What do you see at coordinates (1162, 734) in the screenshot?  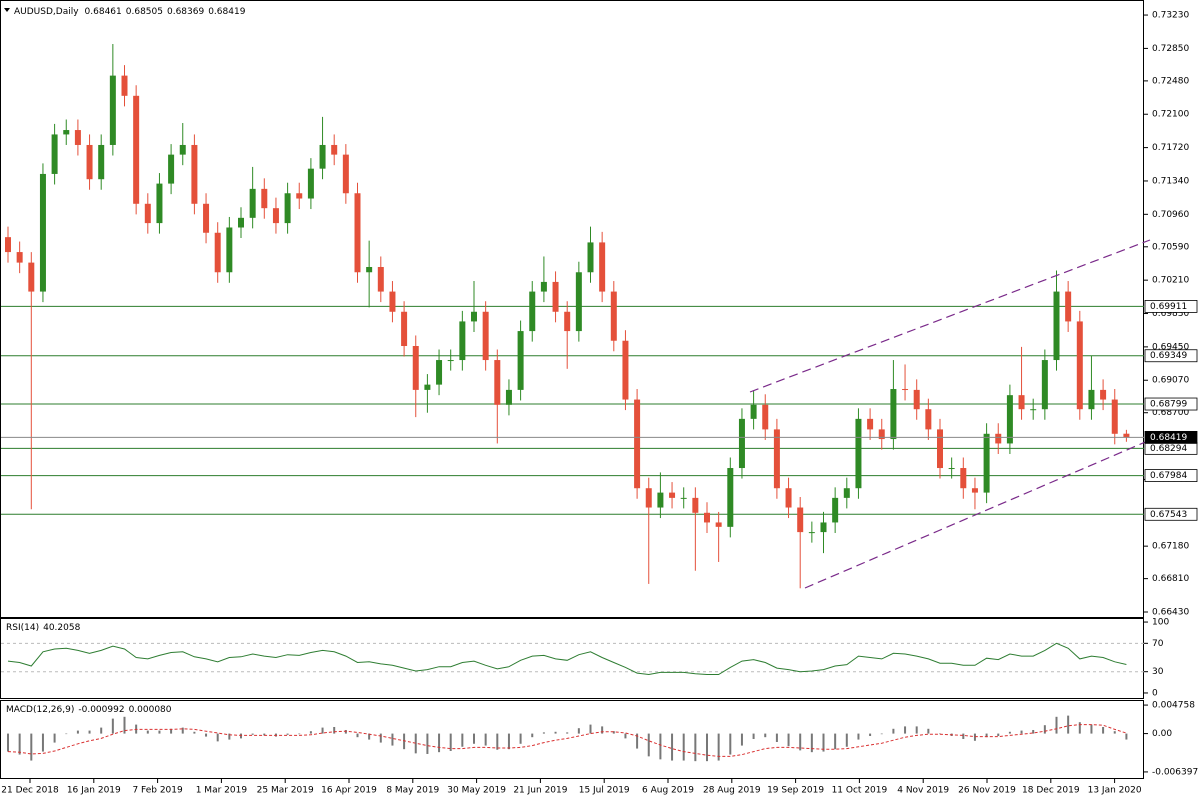 I see `y-tick-label: 0.00` at bounding box center [1162, 734].